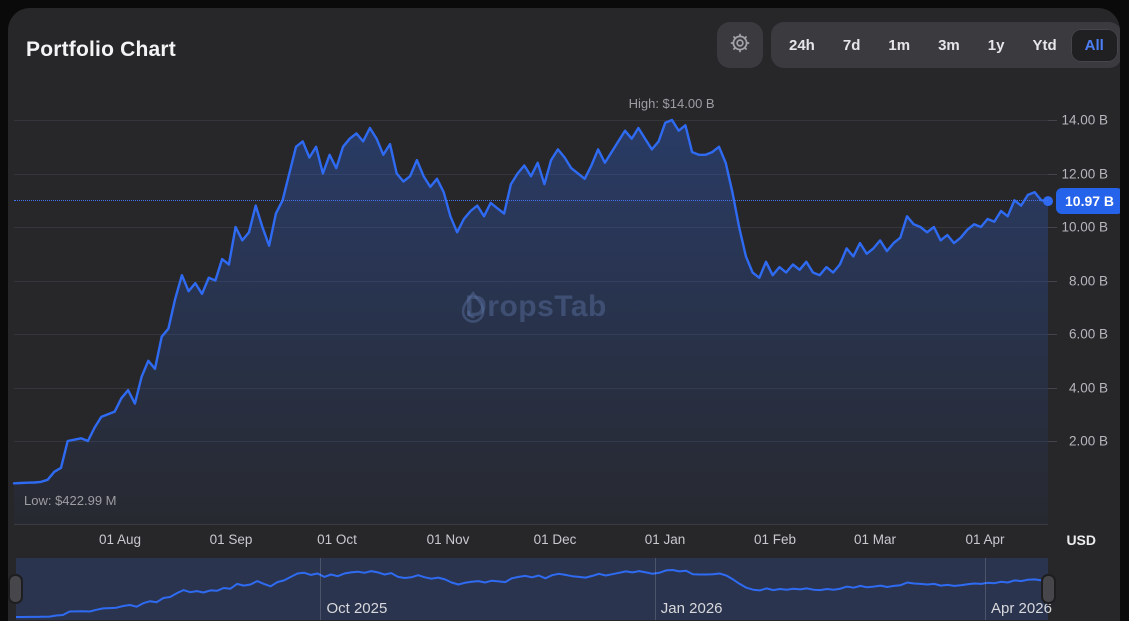  Describe the element at coordinates (1094, 45) in the screenshot. I see `range-button-all: All` at that location.